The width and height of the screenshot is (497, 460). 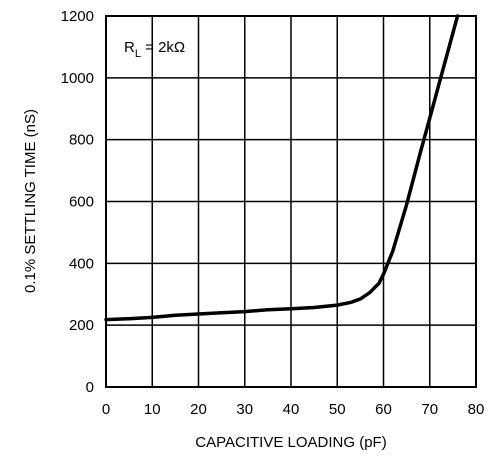 What do you see at coordinates (30, 201) in the screenshot?
I see `y-axis-title: 0.1% SETTLING TIME (nS)` at bounding box center [30, 201].